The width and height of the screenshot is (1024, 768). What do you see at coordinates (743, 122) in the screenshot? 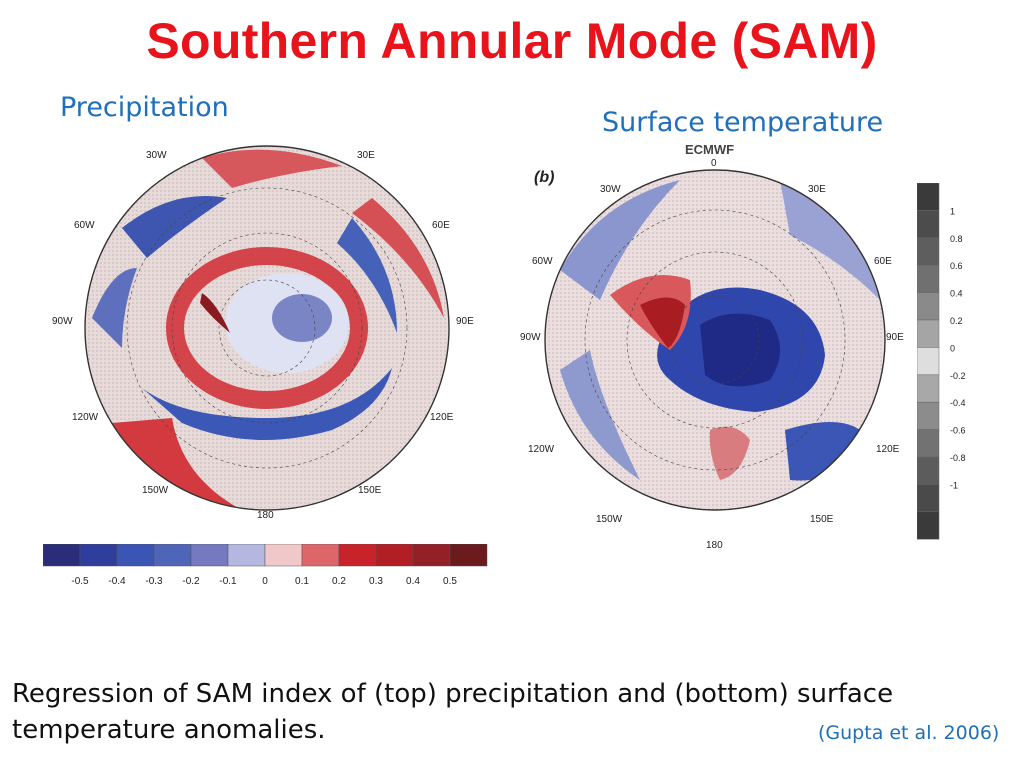
I see `surface-temperature-label: Surface temperature` at bounding box center [743, 122].